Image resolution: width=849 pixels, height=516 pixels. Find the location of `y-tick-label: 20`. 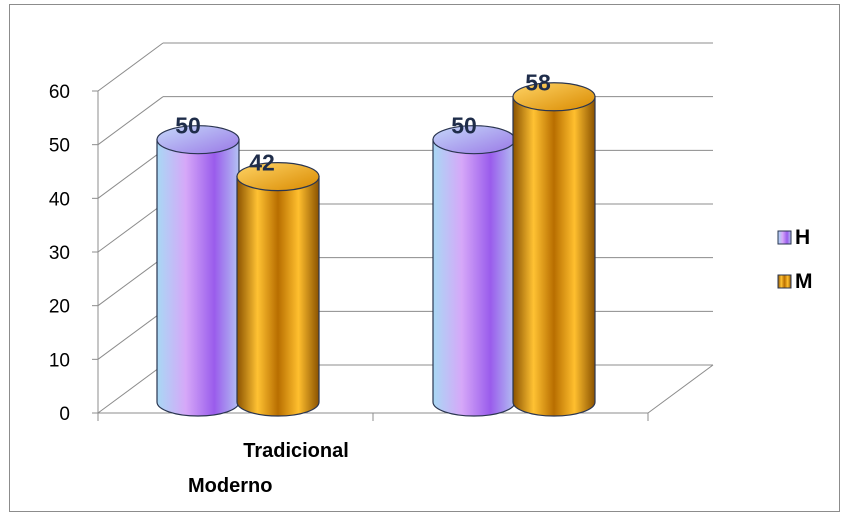

y-tick-label: 20 is located at coordinates (59, 307).